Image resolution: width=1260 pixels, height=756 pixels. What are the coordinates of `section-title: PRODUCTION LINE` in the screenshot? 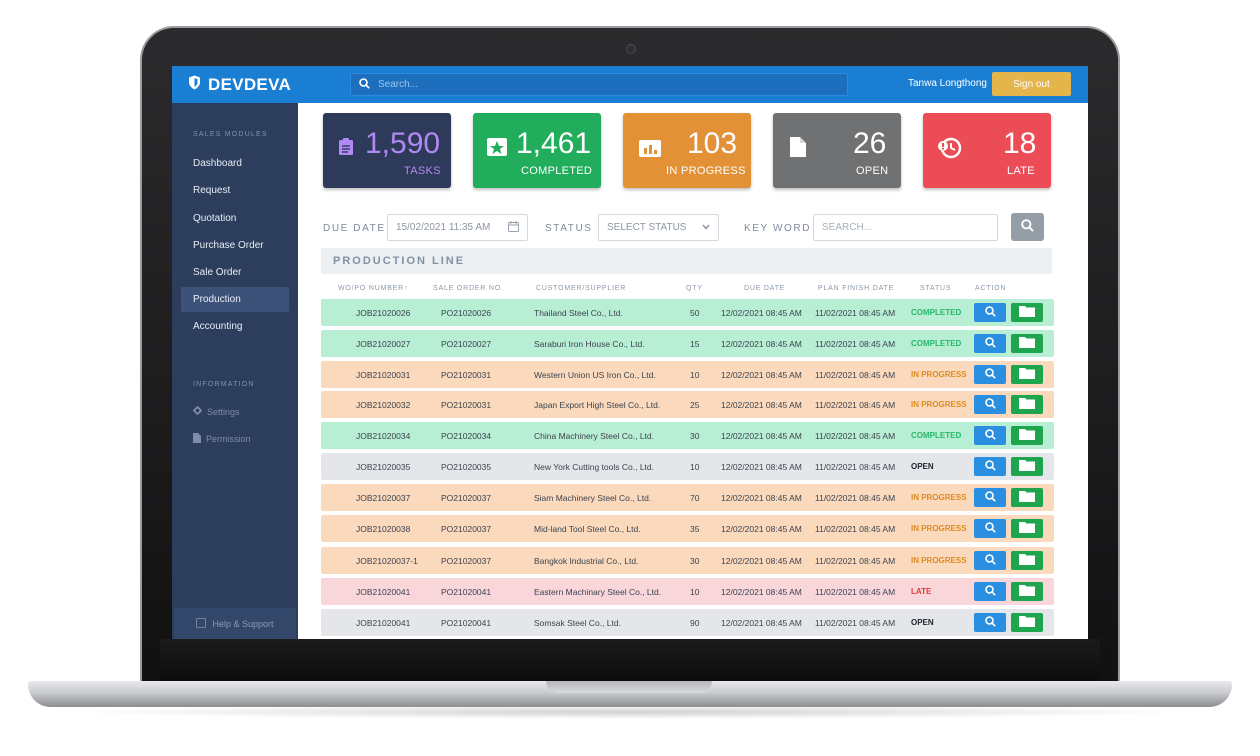 It's located at (399, 261).